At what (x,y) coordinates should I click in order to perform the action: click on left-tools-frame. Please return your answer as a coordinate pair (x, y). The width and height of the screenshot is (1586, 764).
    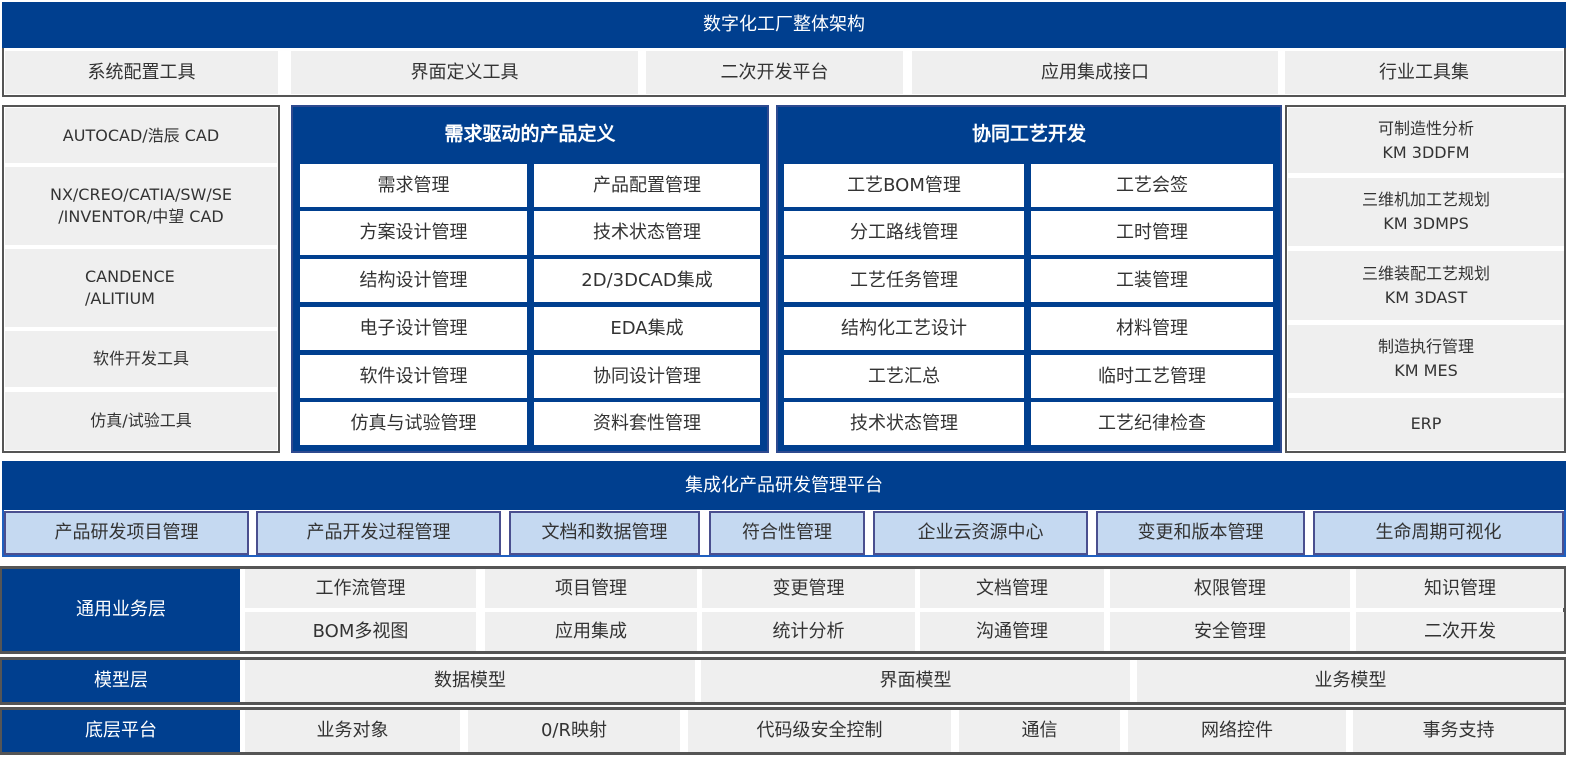
    Looking at the image, I should click on (141, 279).